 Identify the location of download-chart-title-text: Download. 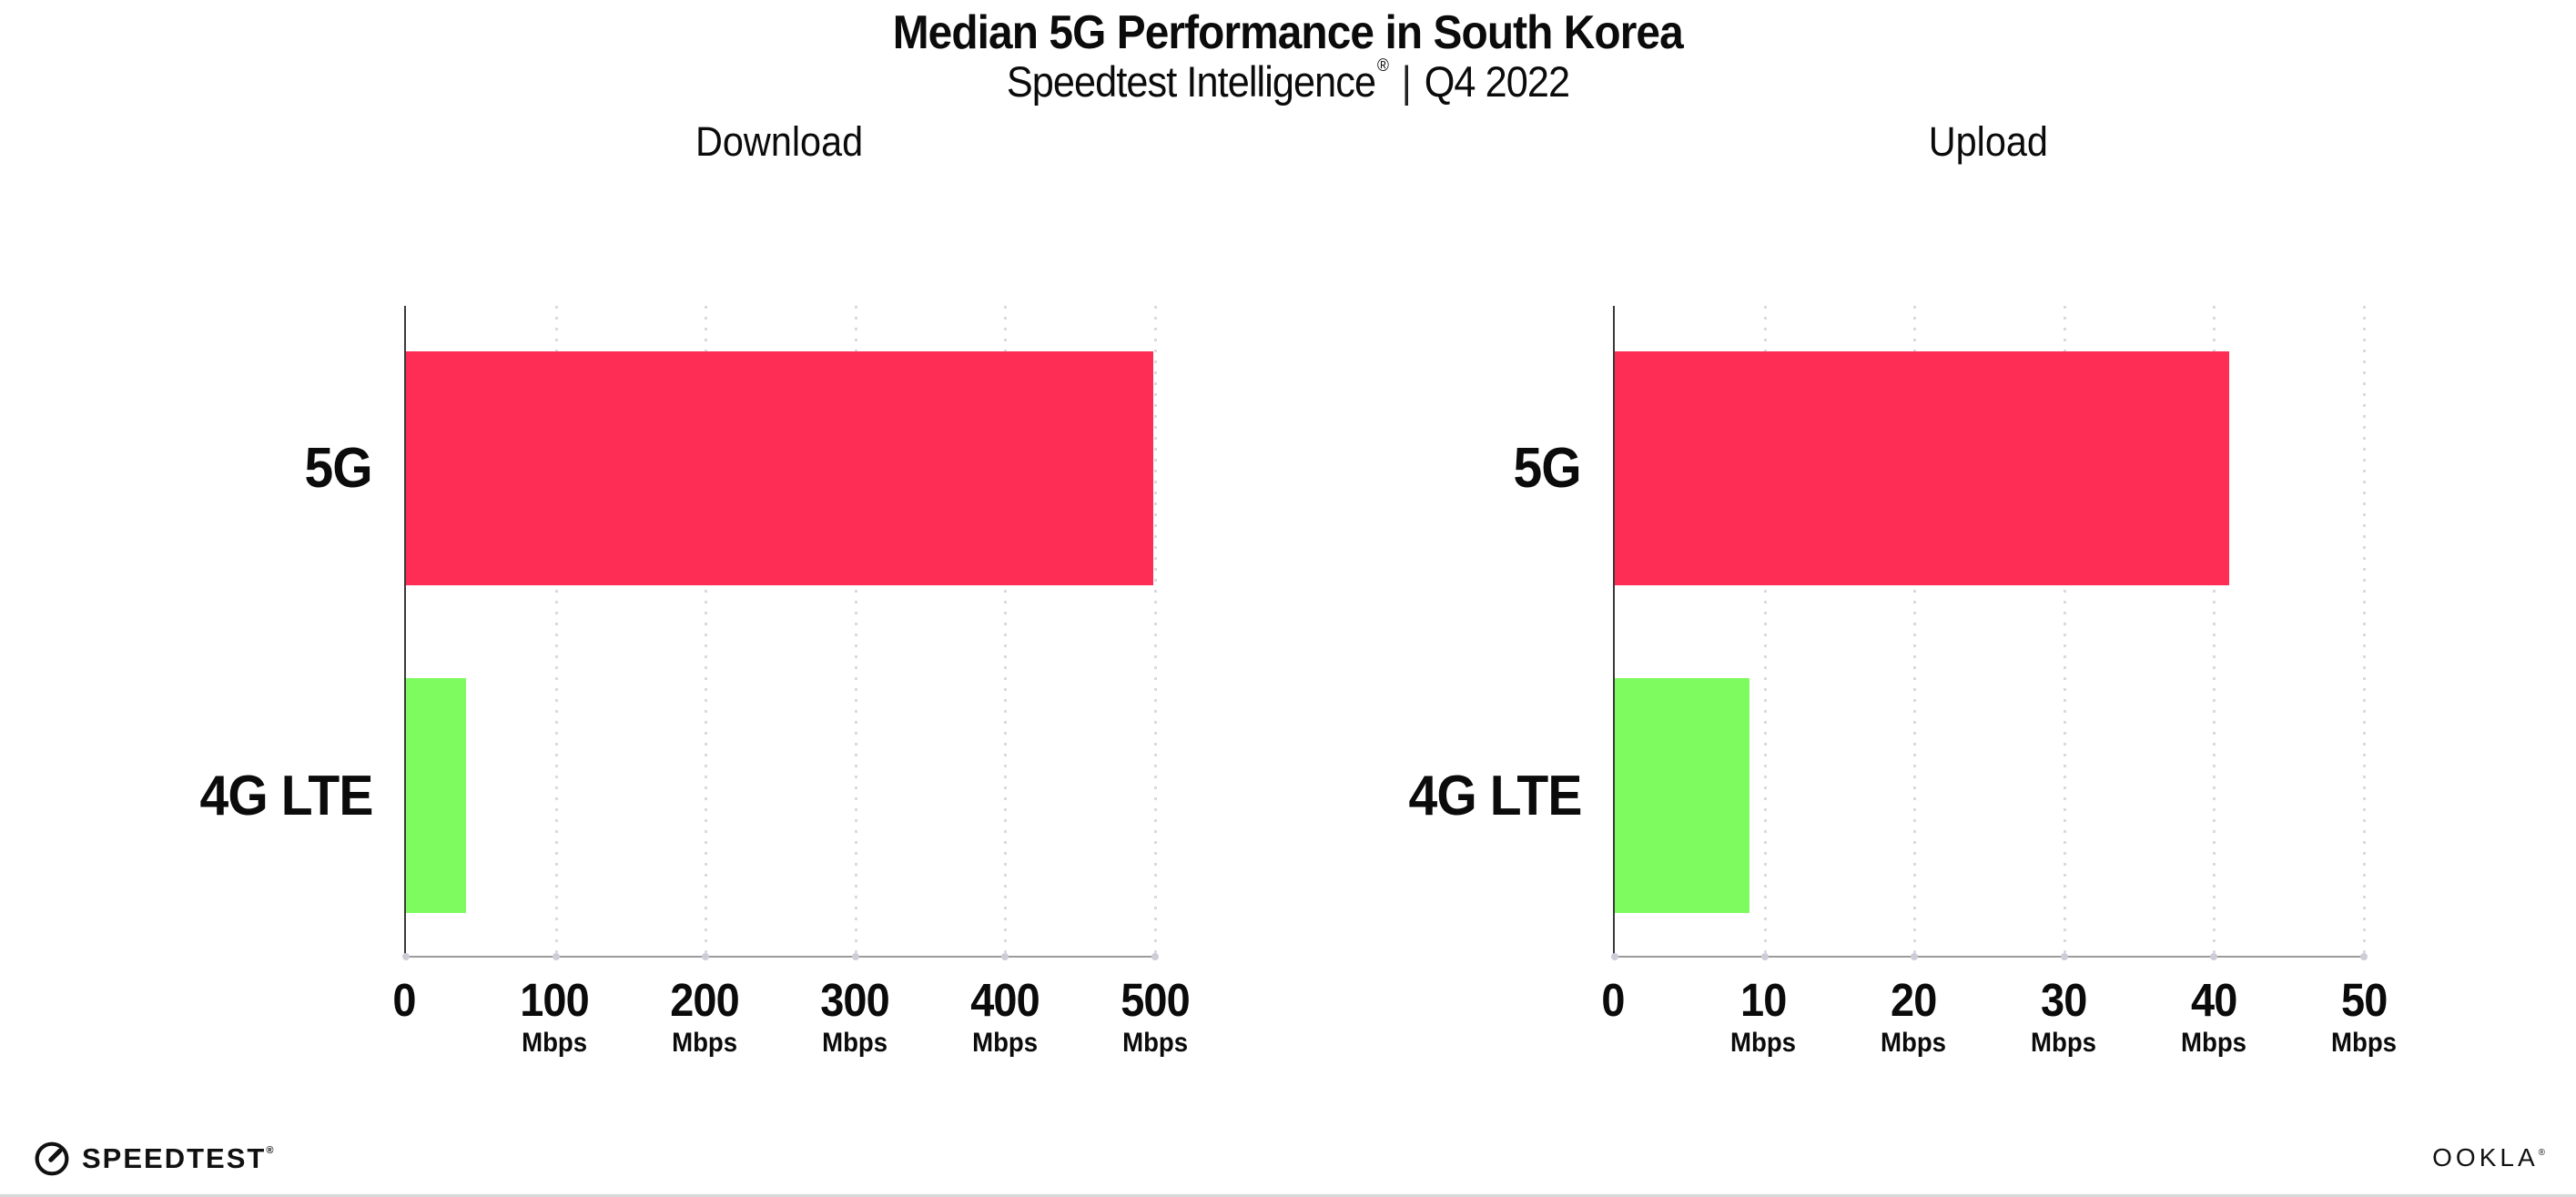
(779, 141).